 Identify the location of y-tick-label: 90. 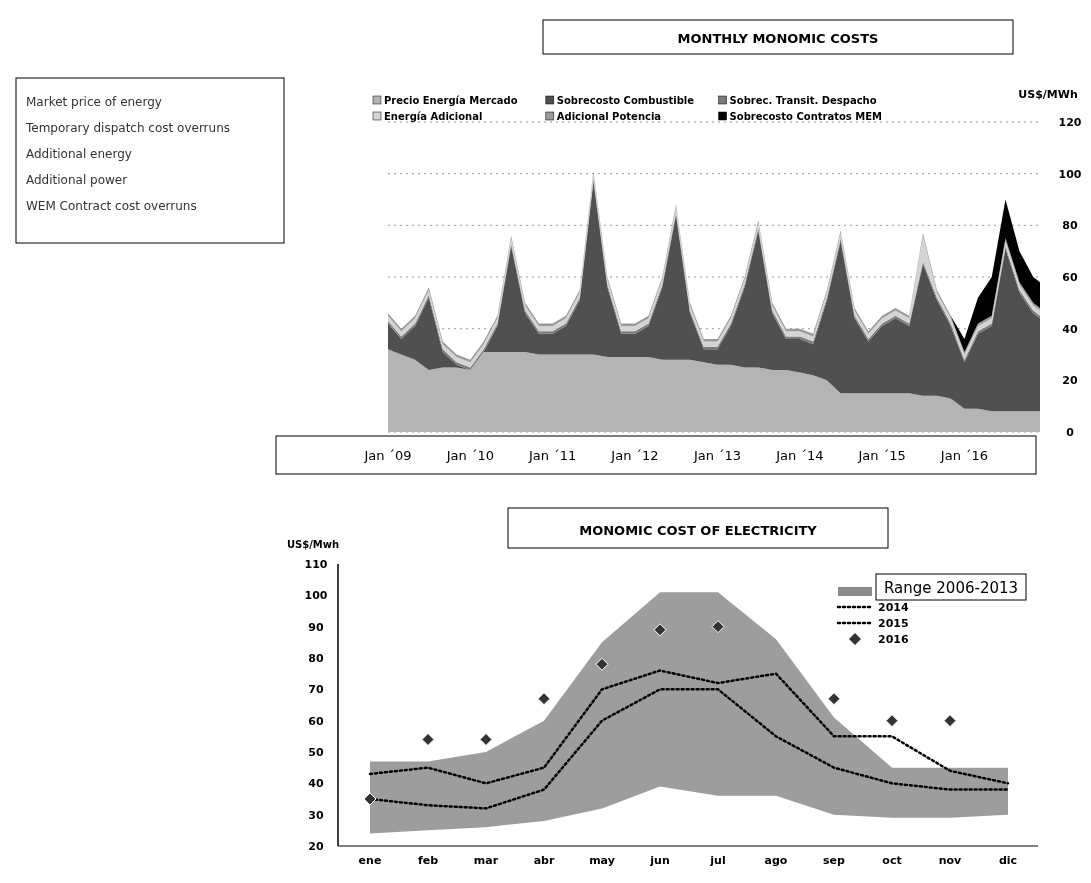
(316, 627).